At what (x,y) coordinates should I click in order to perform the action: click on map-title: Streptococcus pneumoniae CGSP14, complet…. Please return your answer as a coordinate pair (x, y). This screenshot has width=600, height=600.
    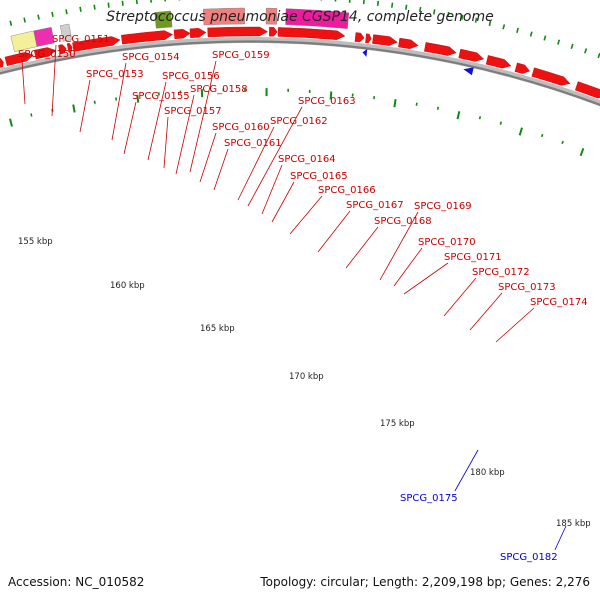
    Looking at the image, I should click on (300, 17).